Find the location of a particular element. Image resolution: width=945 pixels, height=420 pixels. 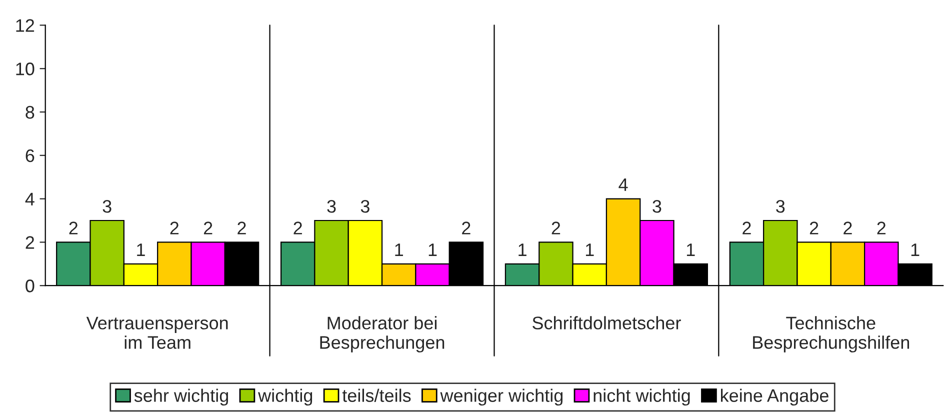

y-tick-label: 0 is located at coordinates (30, 286).